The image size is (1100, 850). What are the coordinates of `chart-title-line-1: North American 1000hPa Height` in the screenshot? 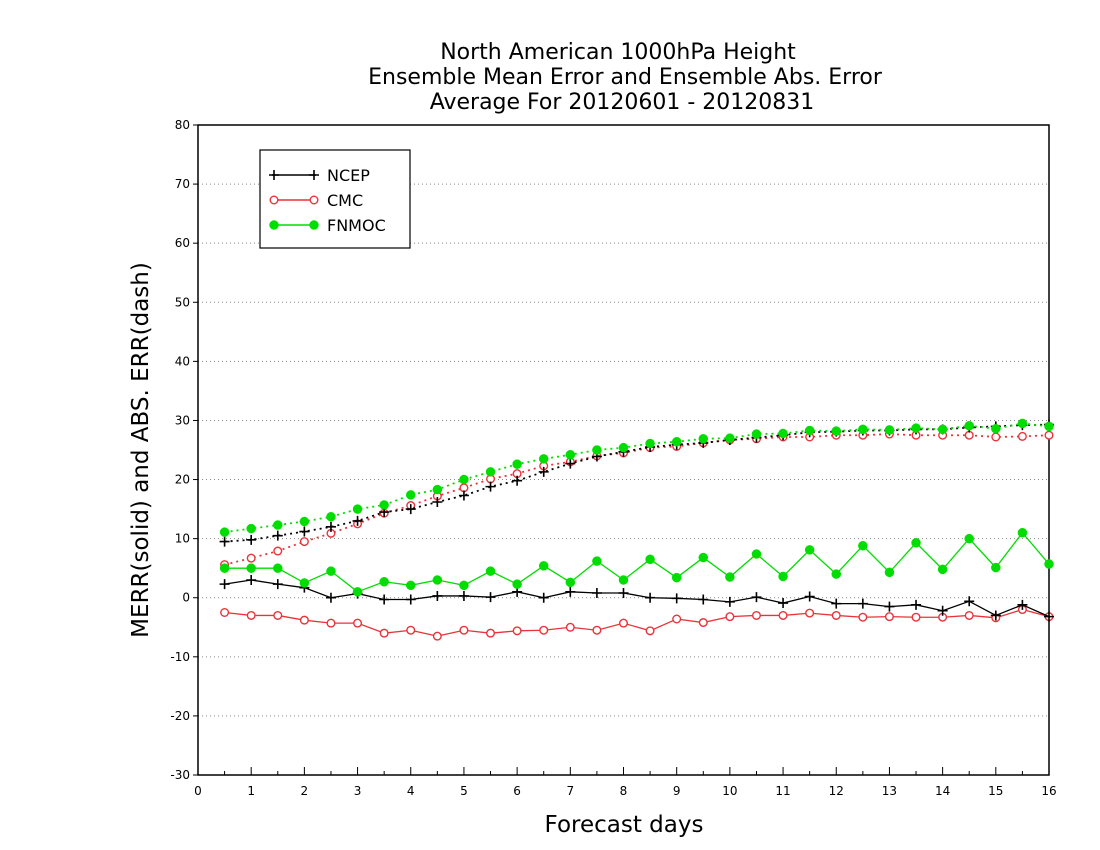 It's located at (618, 52).